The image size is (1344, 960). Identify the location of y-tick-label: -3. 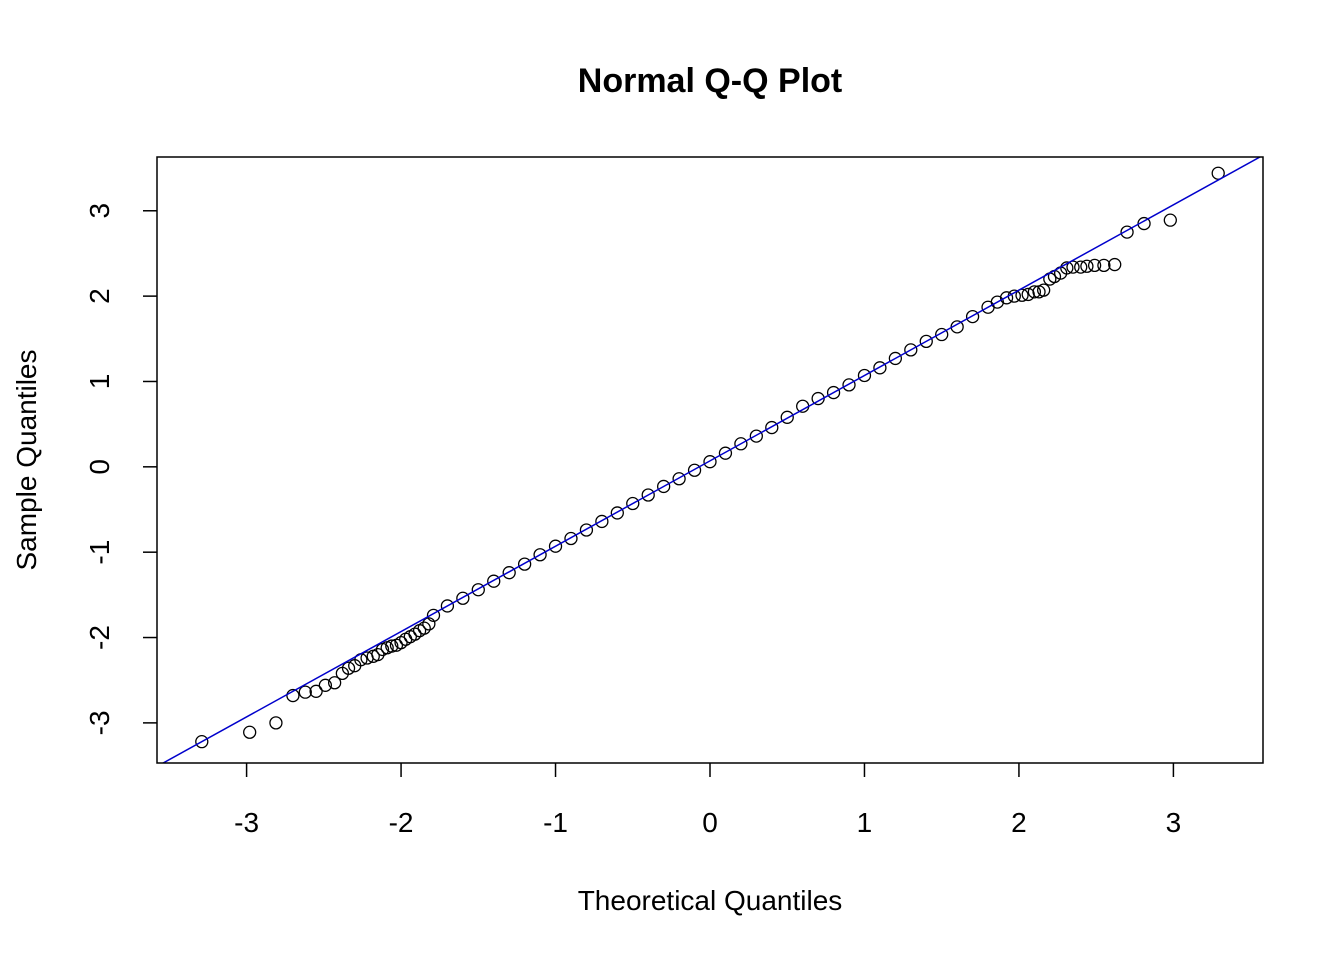
(99, 722).